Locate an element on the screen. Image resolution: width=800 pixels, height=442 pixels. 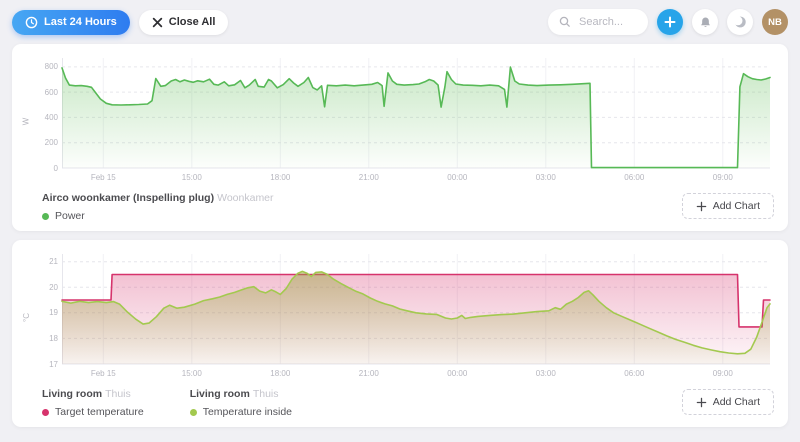
close-icon is located at coordinates (157, 22).